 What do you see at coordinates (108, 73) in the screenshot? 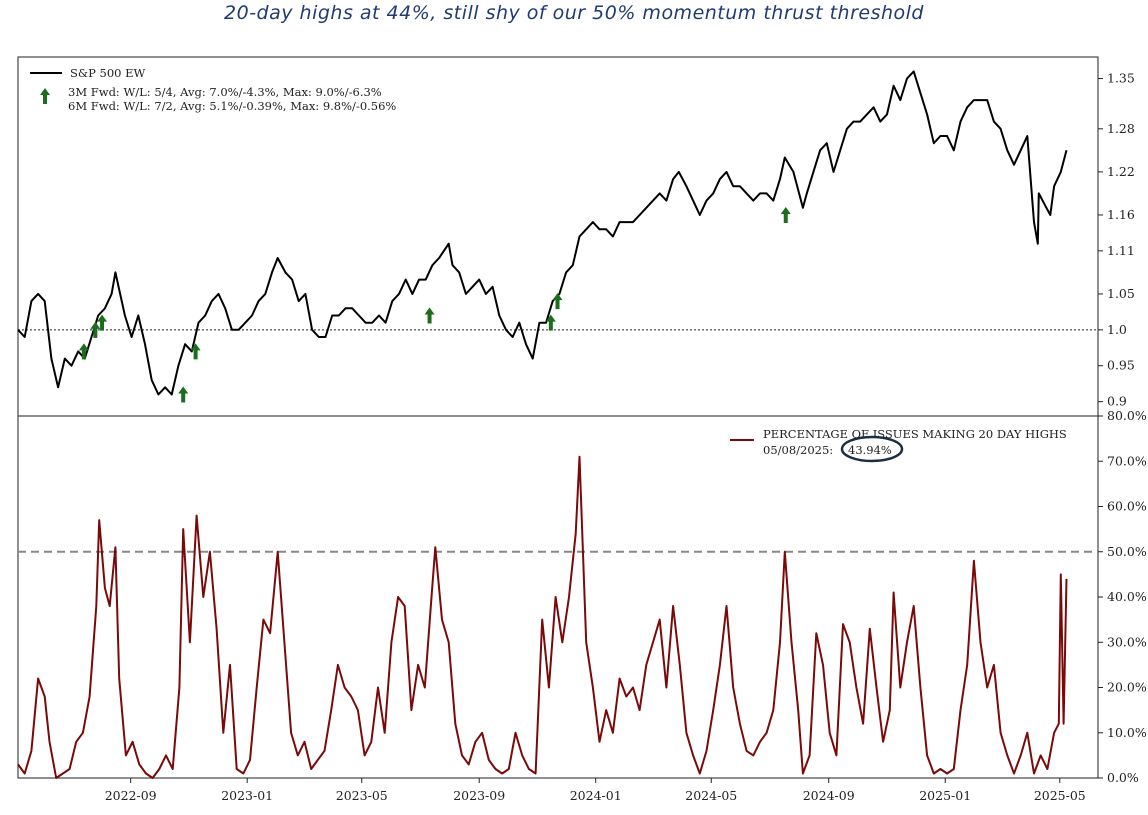
I see `legend-series-label: S&P 500 EW` at bounding box center [108, 73].